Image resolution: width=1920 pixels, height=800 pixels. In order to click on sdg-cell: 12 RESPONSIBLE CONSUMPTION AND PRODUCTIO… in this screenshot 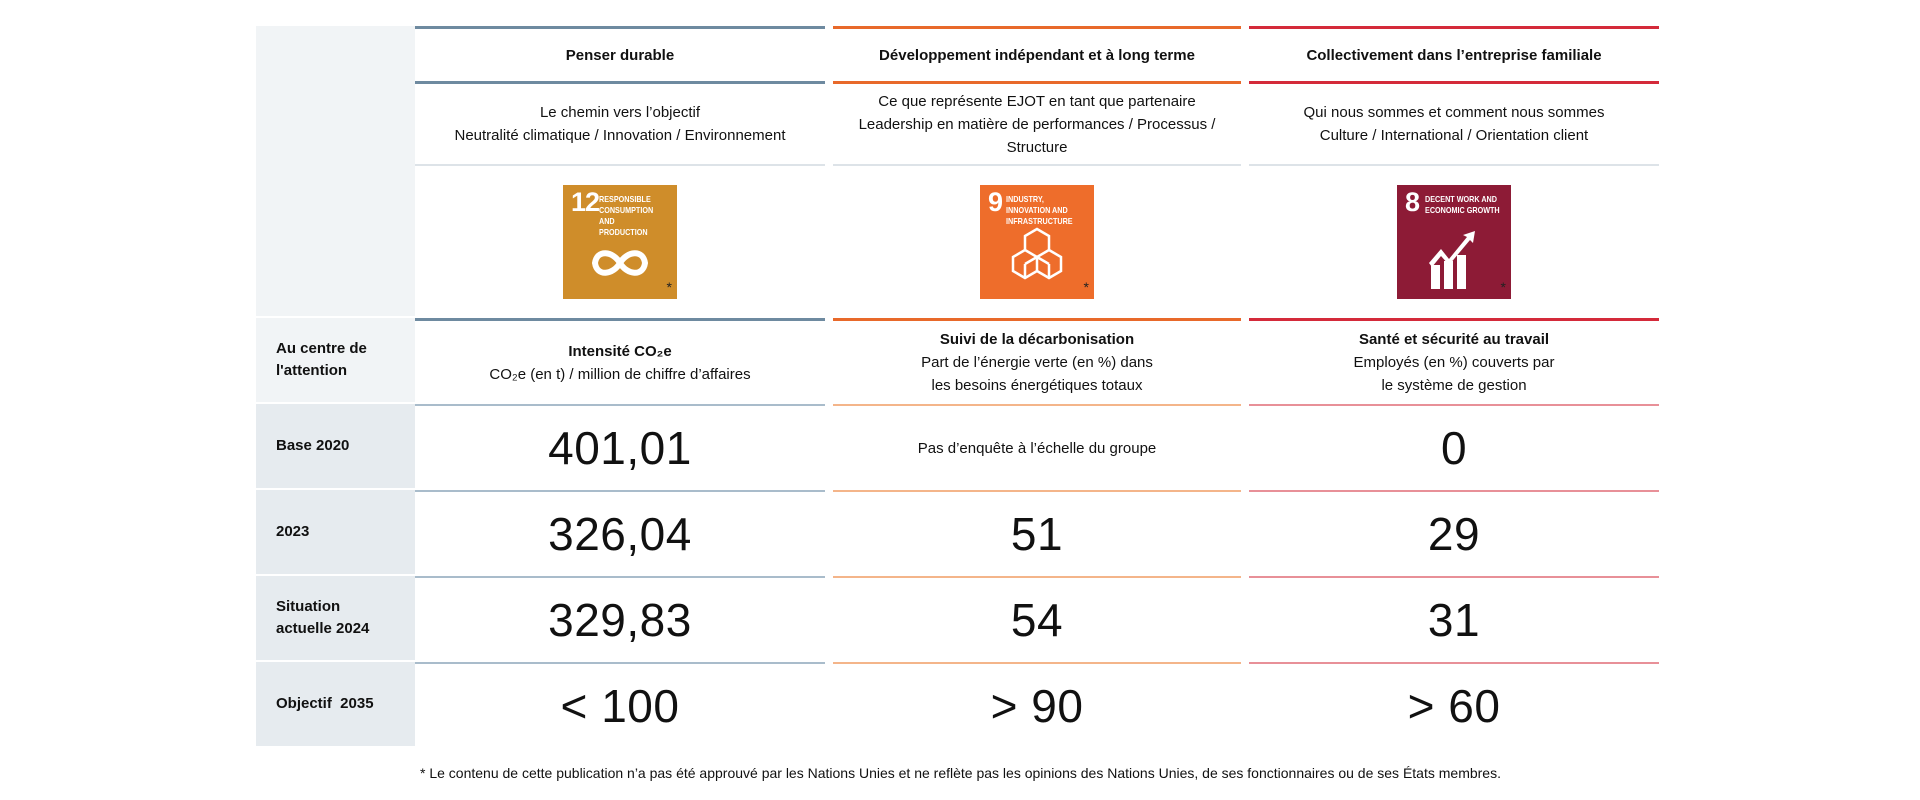, I will do `click(620, 241)`.